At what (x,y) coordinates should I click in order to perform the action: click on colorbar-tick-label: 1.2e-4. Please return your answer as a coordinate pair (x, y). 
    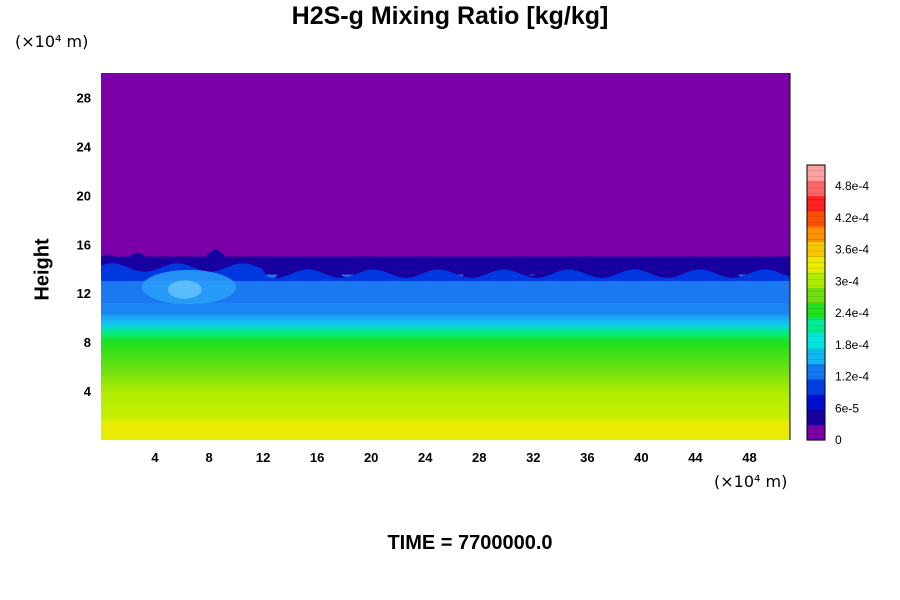
    Looking at the image, I should click on (852, 377).